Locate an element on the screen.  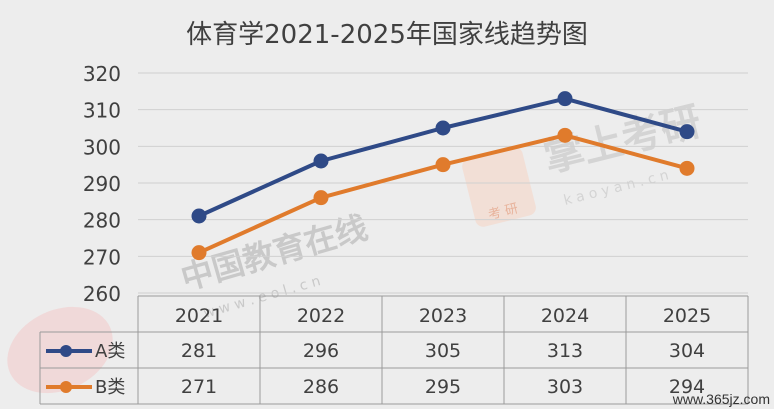
table-value: 313 is located at coordinates (565, 351).